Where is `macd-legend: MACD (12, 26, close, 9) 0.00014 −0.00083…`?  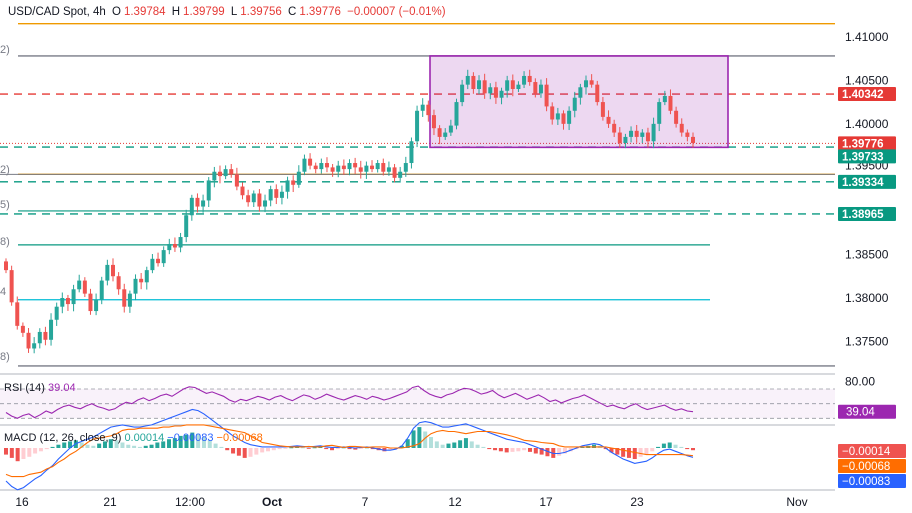
macd-legend: MACD (12, 26, close, 9) 0.00014 −0.00083… is located at coordinates (133, 438).